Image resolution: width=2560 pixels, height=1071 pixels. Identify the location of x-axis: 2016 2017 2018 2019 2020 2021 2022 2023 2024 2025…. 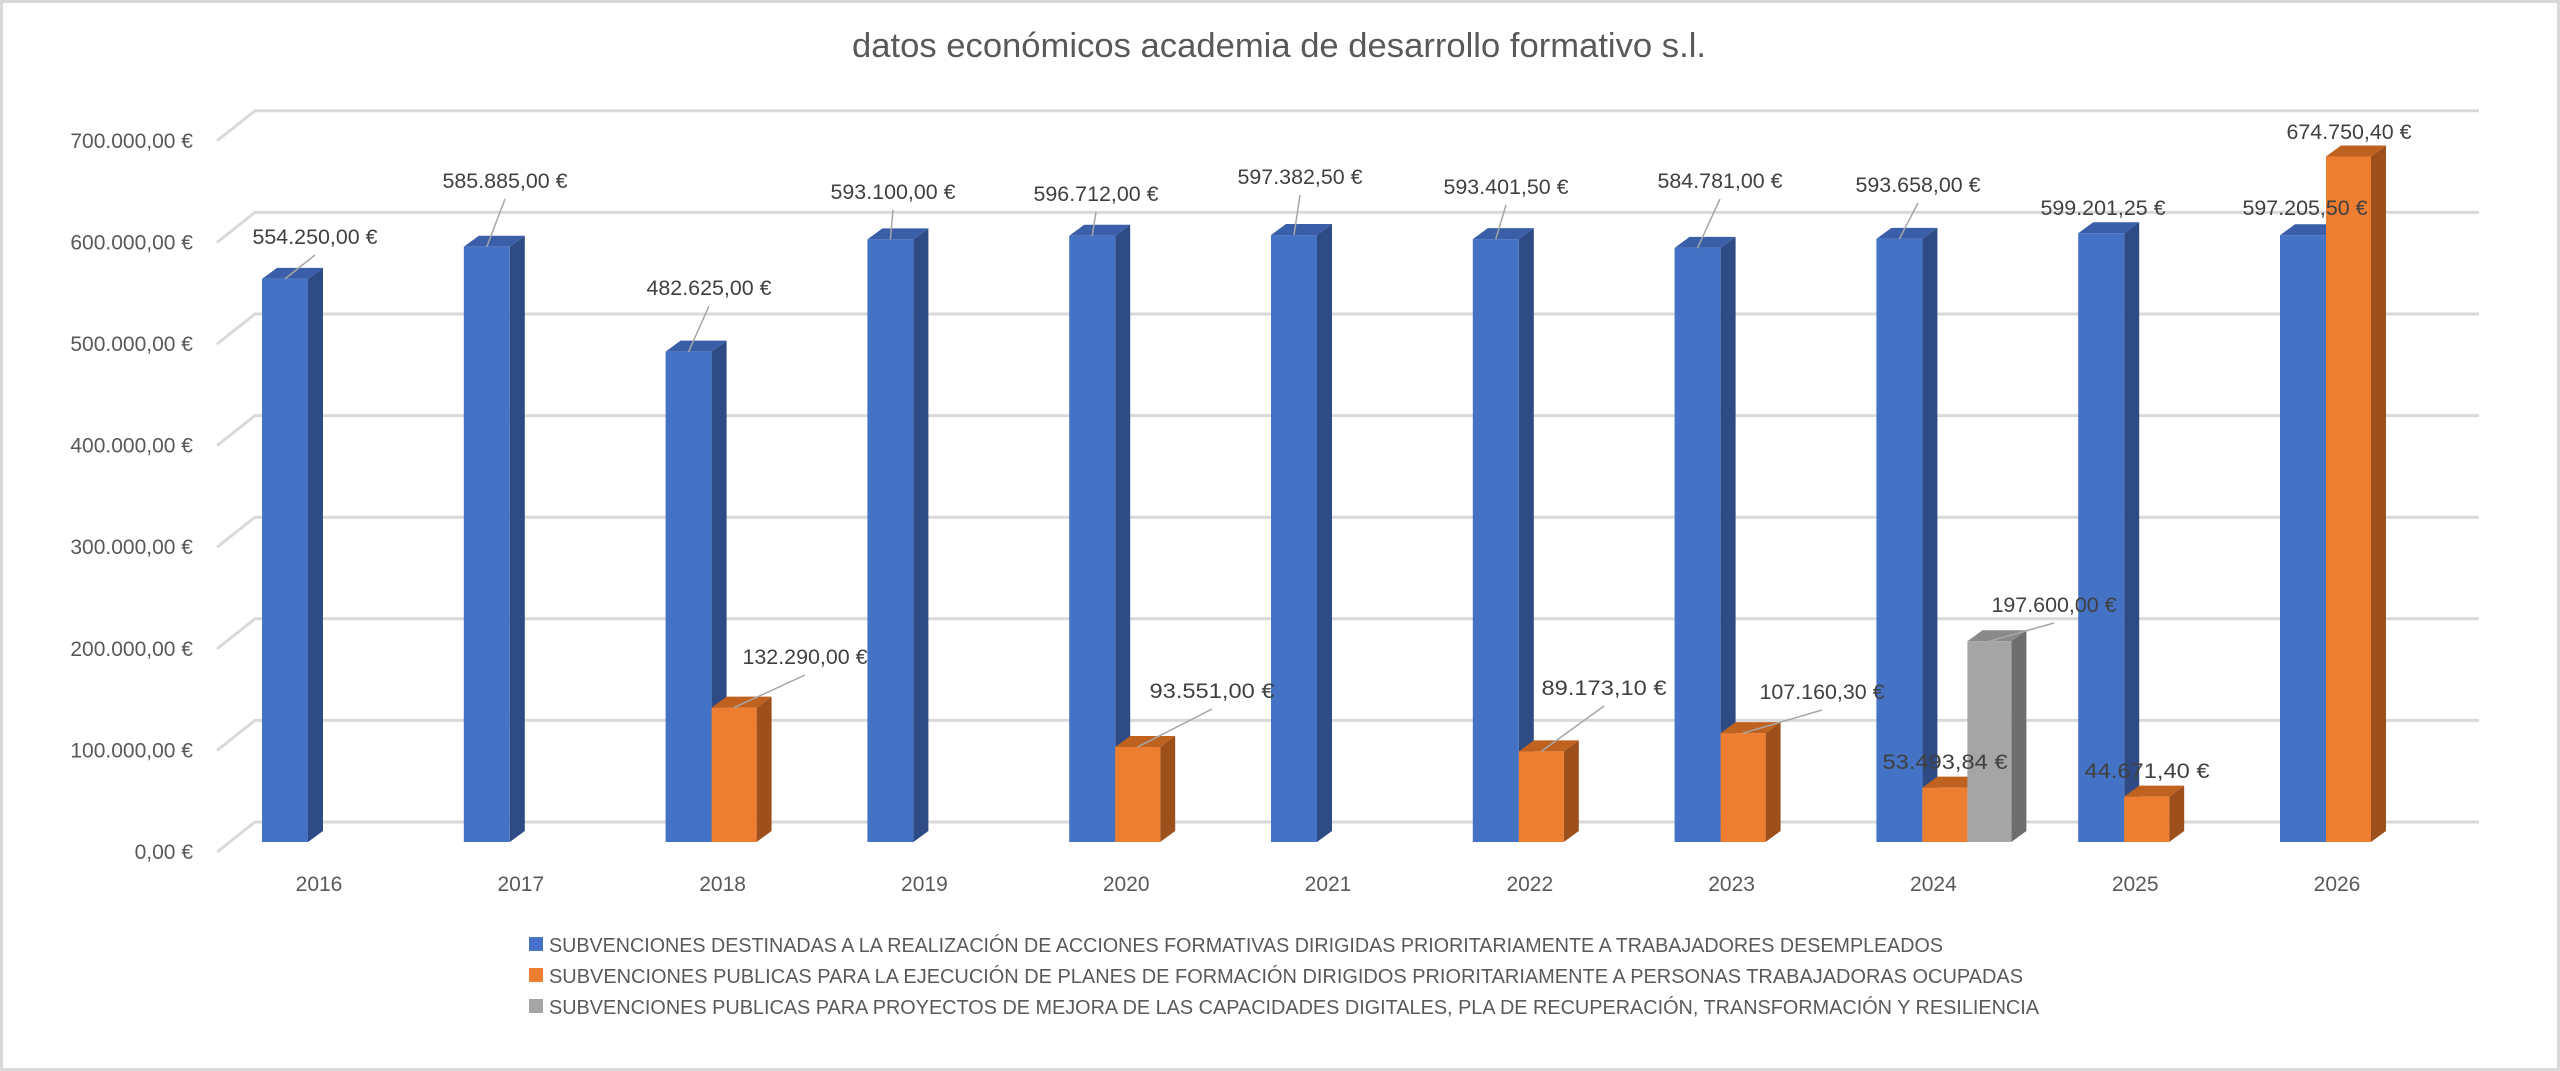
(1328, 884).